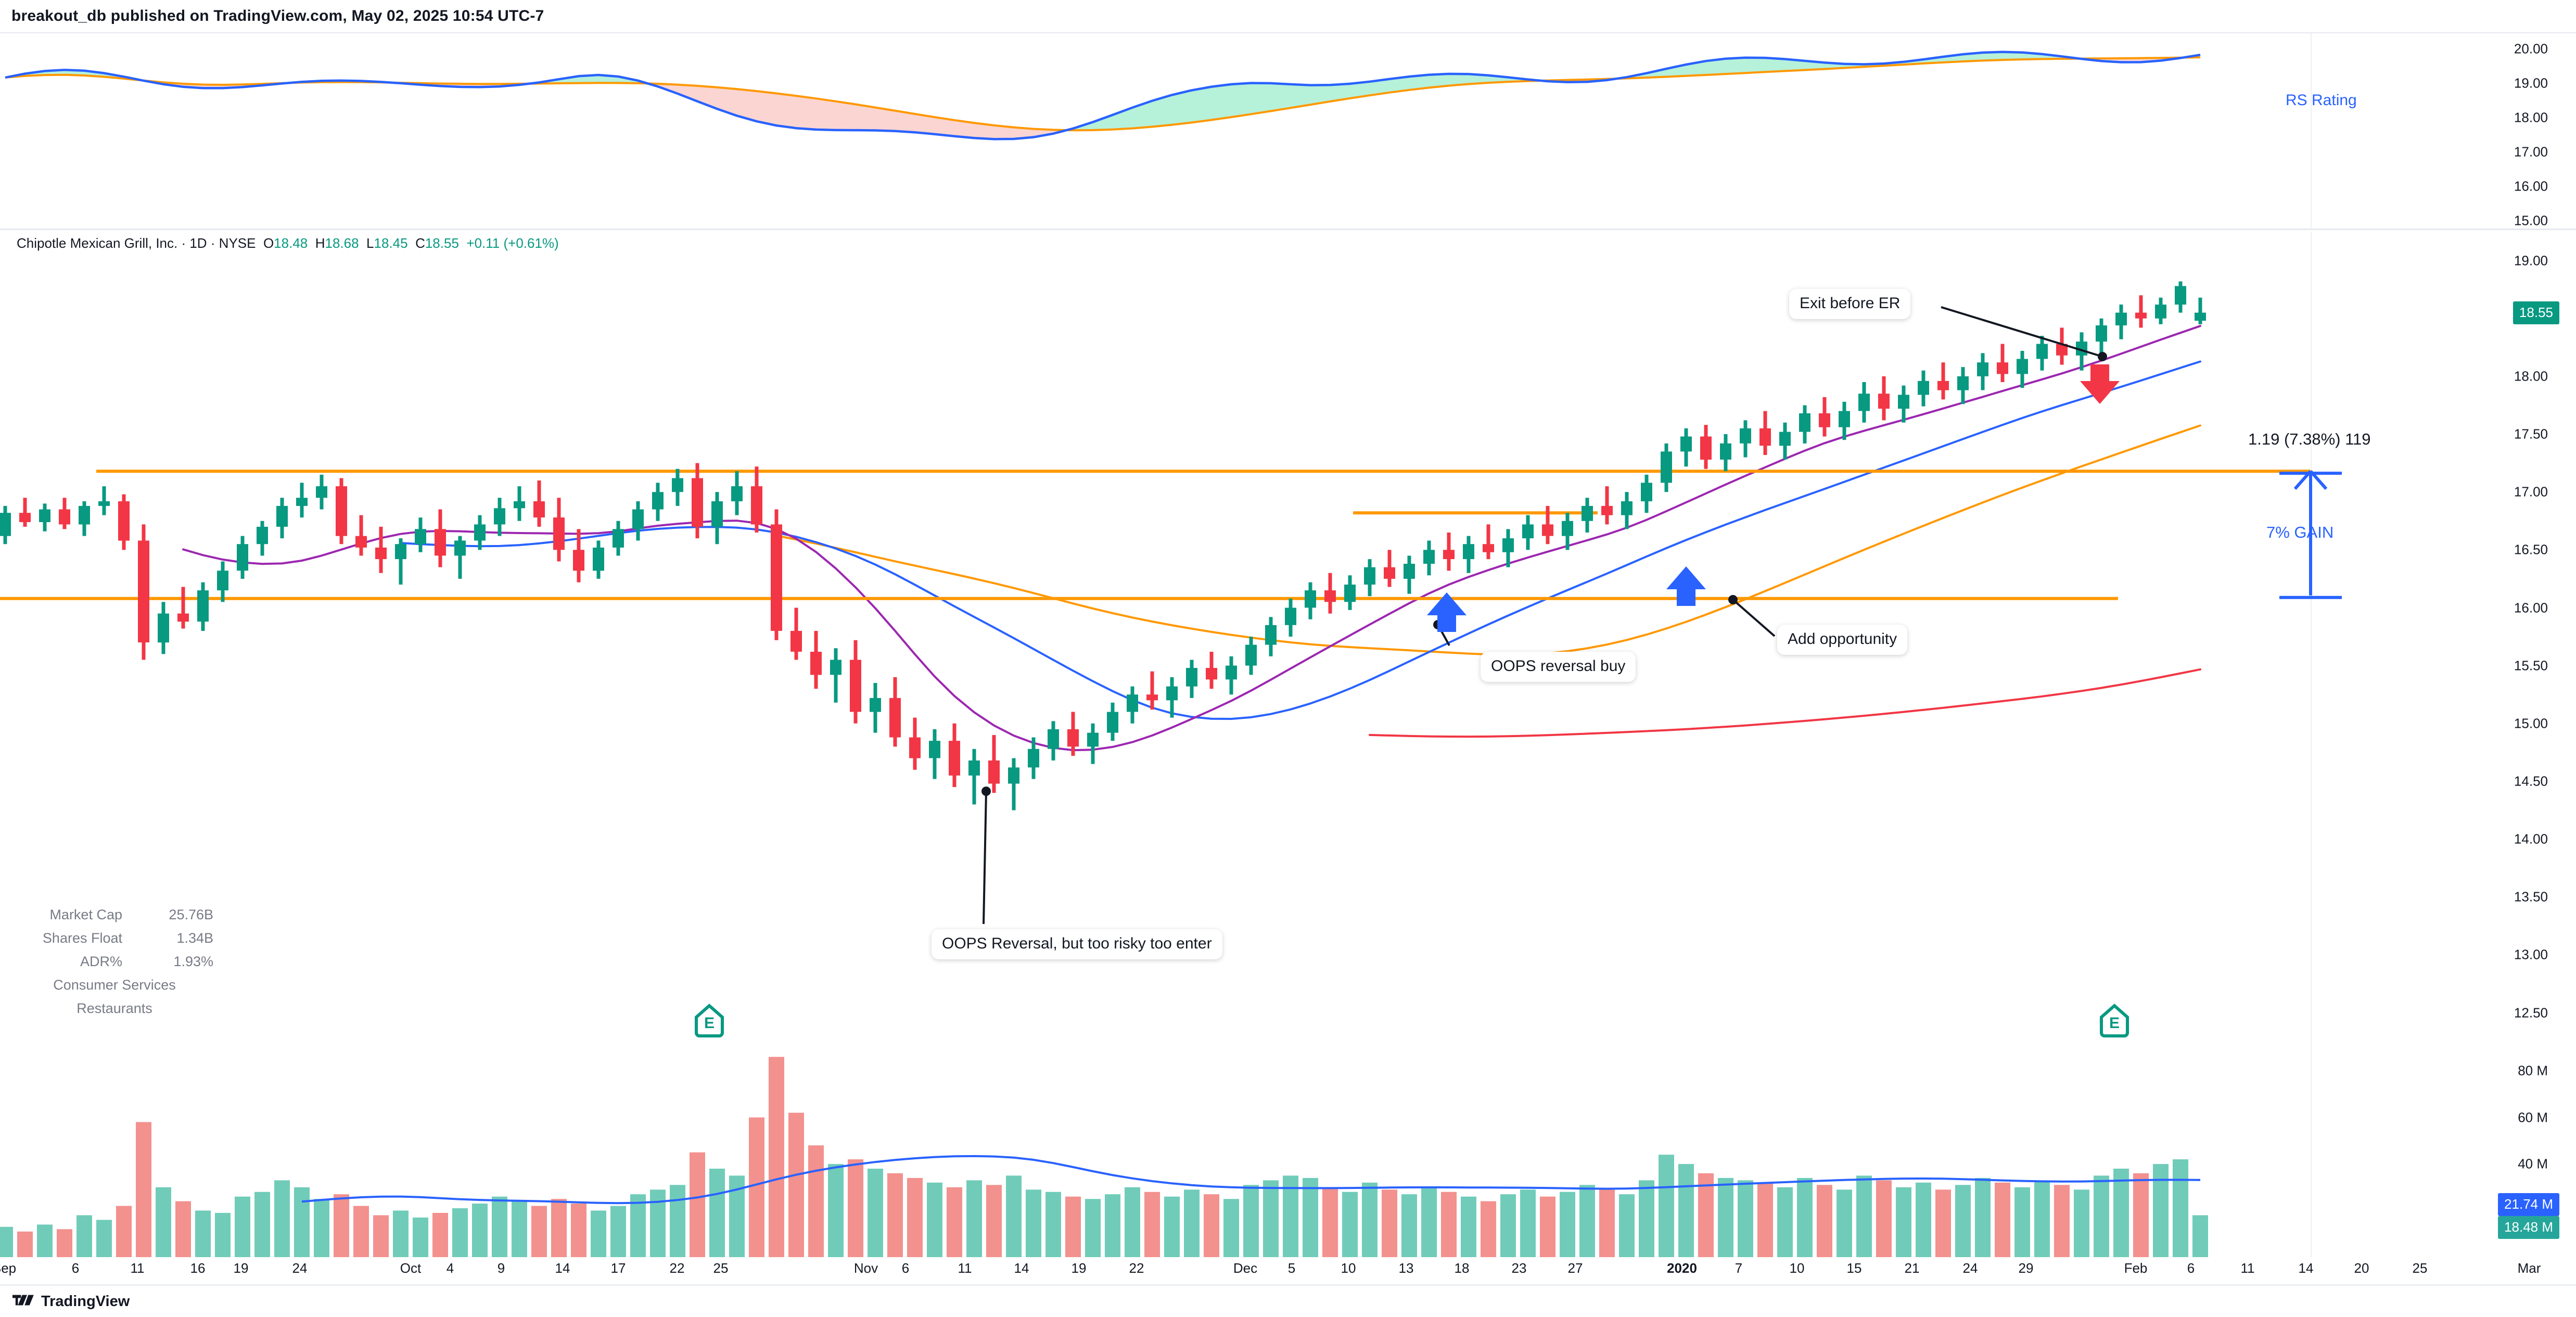 The width and height of the screenshot is (2576, 1317). What do you see at coordinates (8, 1268) in the screenshot?
I see `time-axis-tick: Sep` at bounding box center [8, 1268].